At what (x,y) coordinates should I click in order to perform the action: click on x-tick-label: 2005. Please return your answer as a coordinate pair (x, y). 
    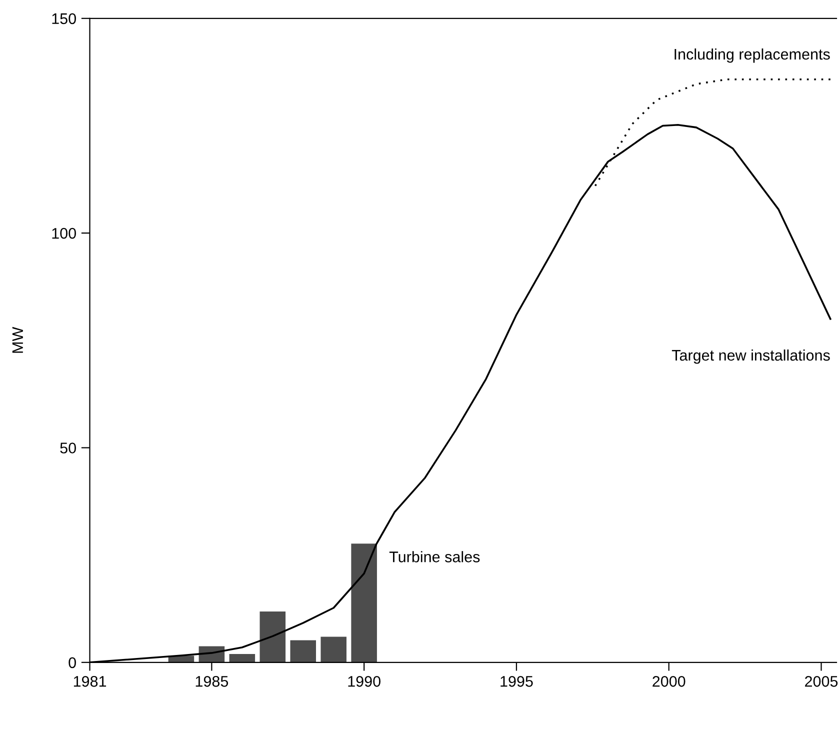
    Looking at the image, I should click on (821, 681).